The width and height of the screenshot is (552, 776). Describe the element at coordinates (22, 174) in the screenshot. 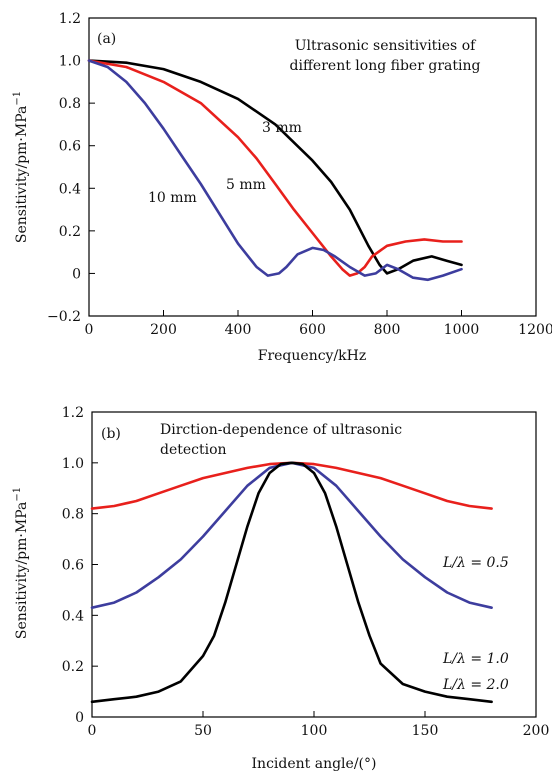

I see `y-axis-label-a-text: Sensitivity/pm·MPa` at that location.